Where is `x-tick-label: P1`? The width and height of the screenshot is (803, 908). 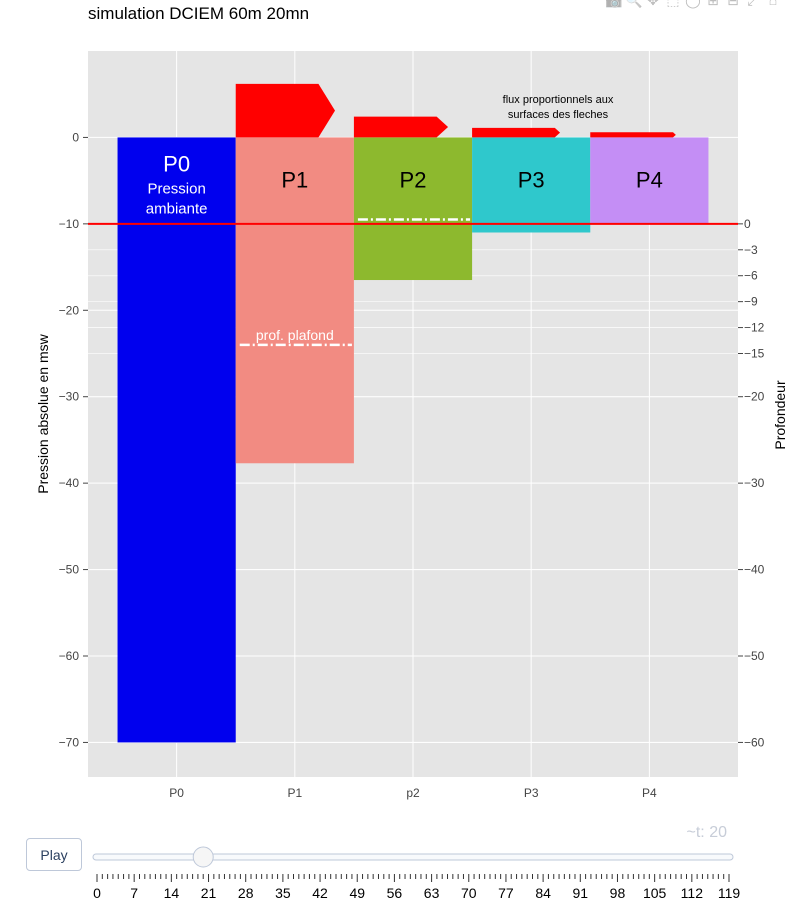 x-tick-label: P1 is located at coordinates (294, 793).